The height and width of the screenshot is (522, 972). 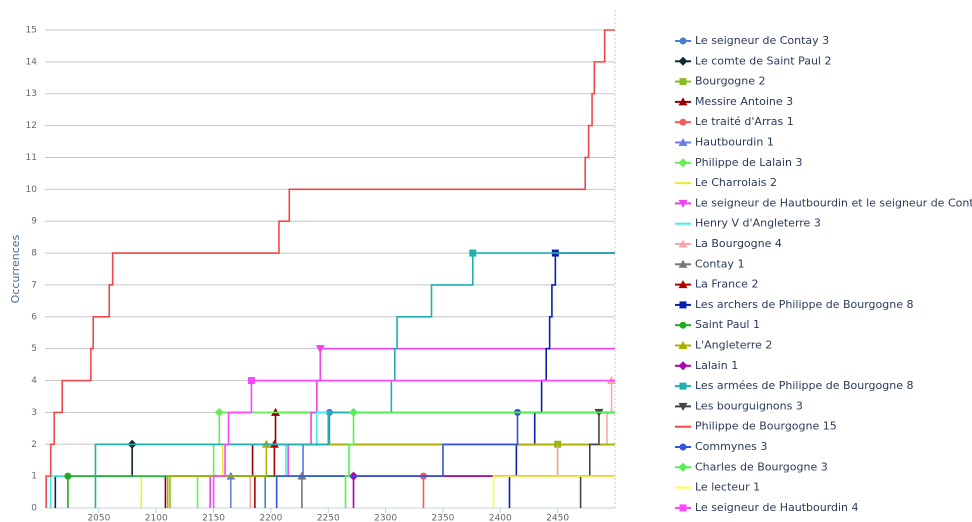 What do you see at coordinates (31, 158) in the screenshot?
I see `y-tick-label: 11` at bounding box center [31, 158].